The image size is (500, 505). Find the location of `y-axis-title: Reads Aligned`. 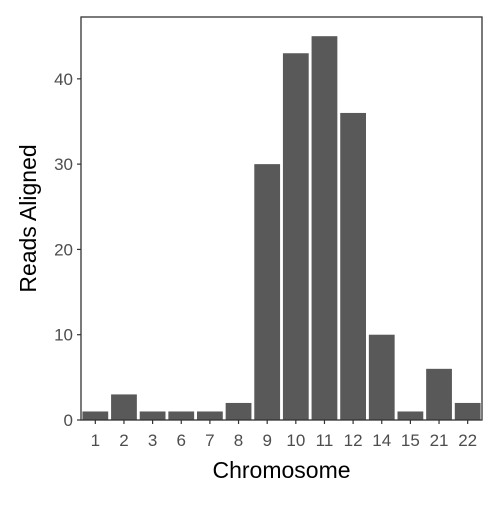

y-axis-title: Reads Aligned is located at coordinates (28, 218).